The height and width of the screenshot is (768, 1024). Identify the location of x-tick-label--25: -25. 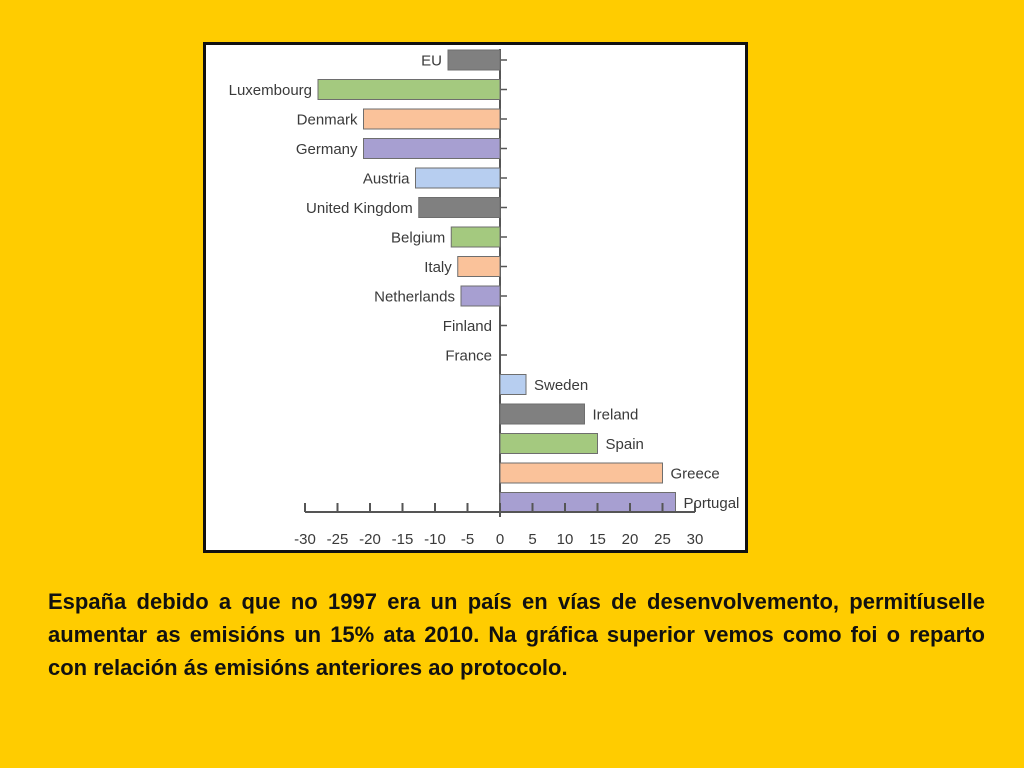
(338, 539).